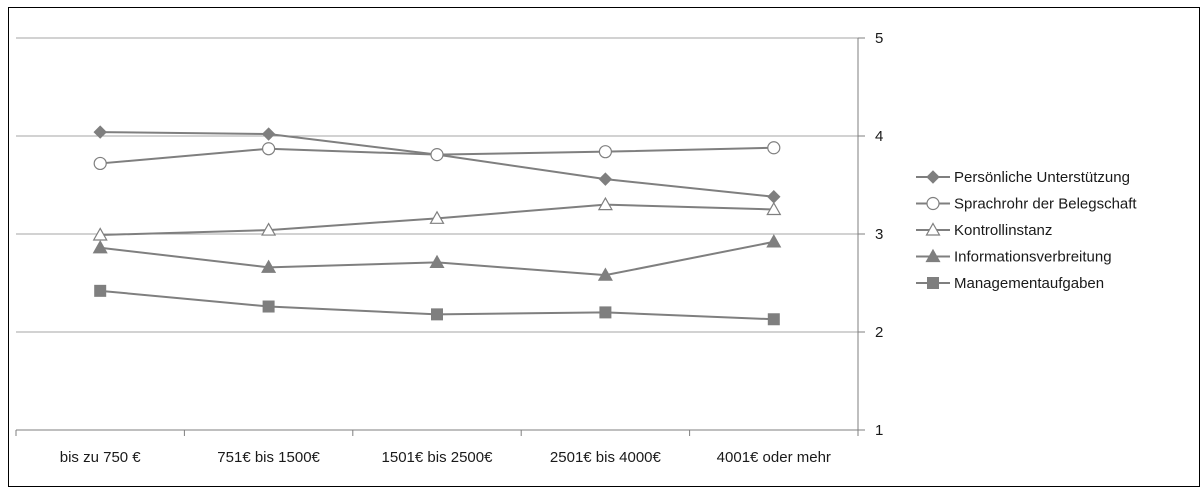 Image resolution: width=1202 pixels, height=487 pixels. Describe the element at coordinates (1029, 283) in the screenshot. I see `legend-label: Managementaufgaben` at that location.